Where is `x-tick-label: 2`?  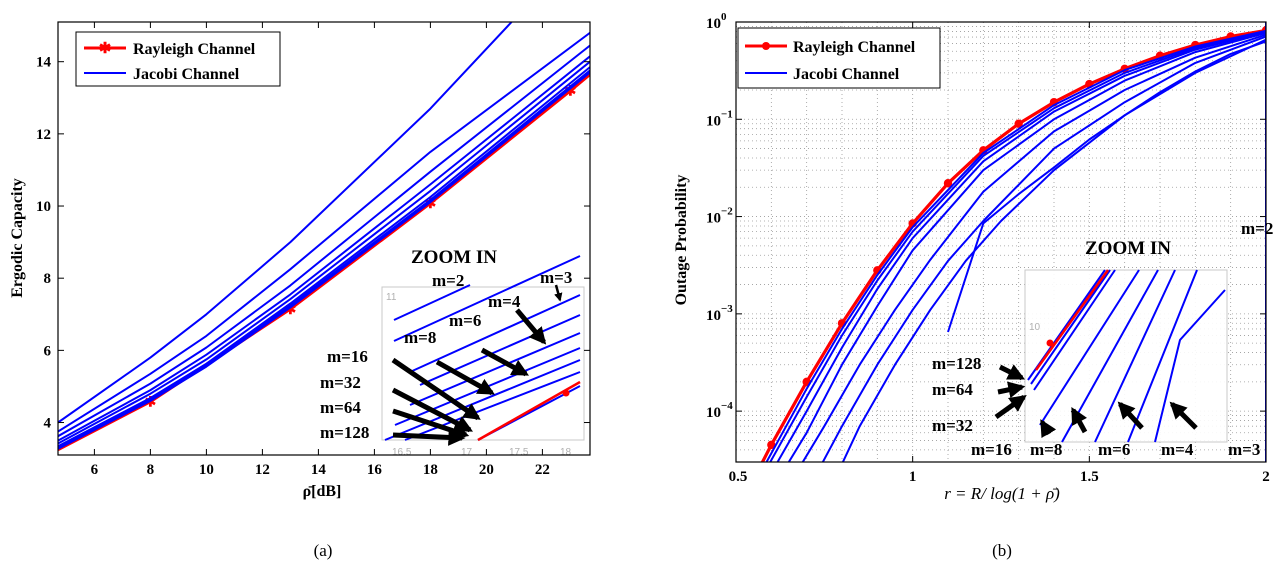
x-tick-label: 2 is located at coordinates (1266, 477).